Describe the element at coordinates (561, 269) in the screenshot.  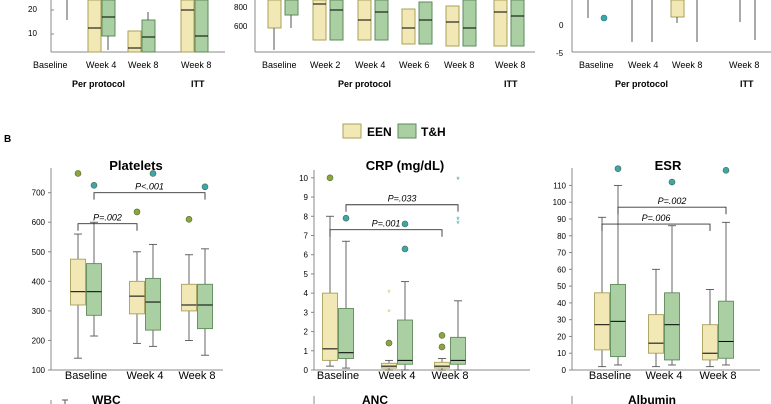
I see `y-tick-label: 60` at that location.